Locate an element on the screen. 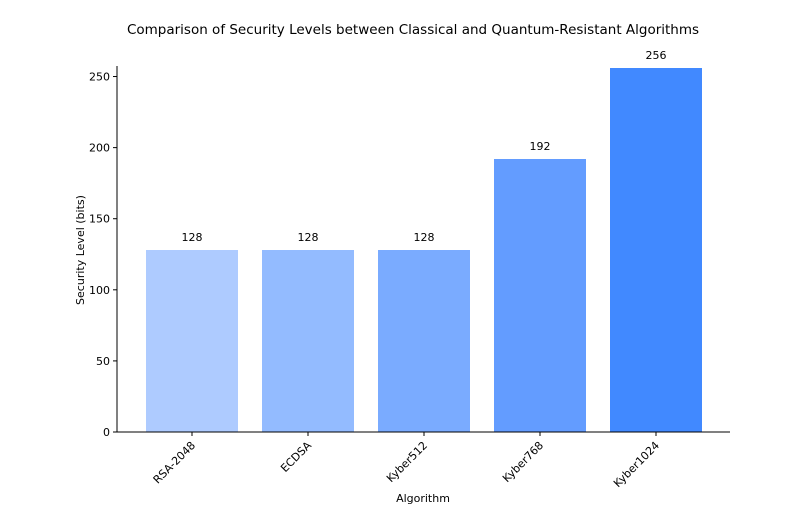 This screenshot has height=527, width=804. y-tick-label: 50 is located at coordinates (103, 361).